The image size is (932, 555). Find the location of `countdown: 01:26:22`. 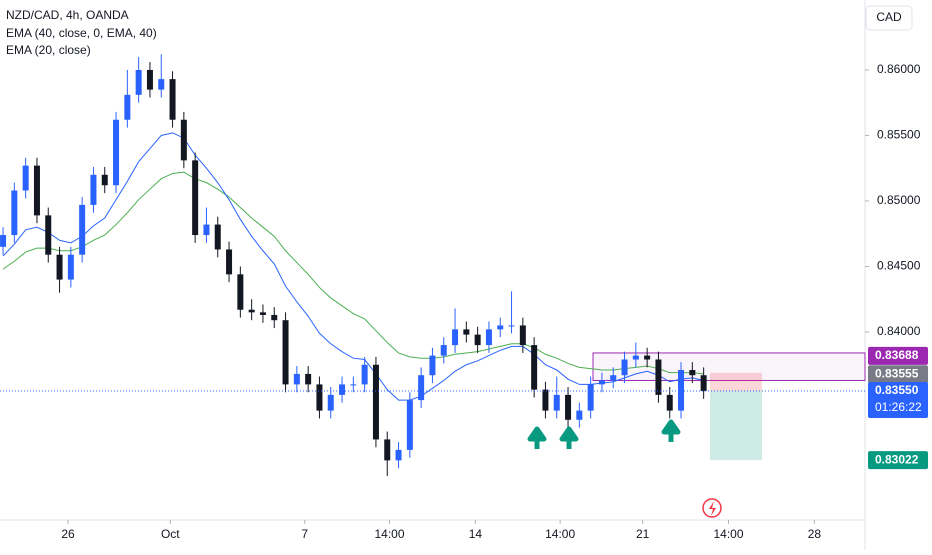

countdown: 01:26:22 is located at coordinates (898, 407).